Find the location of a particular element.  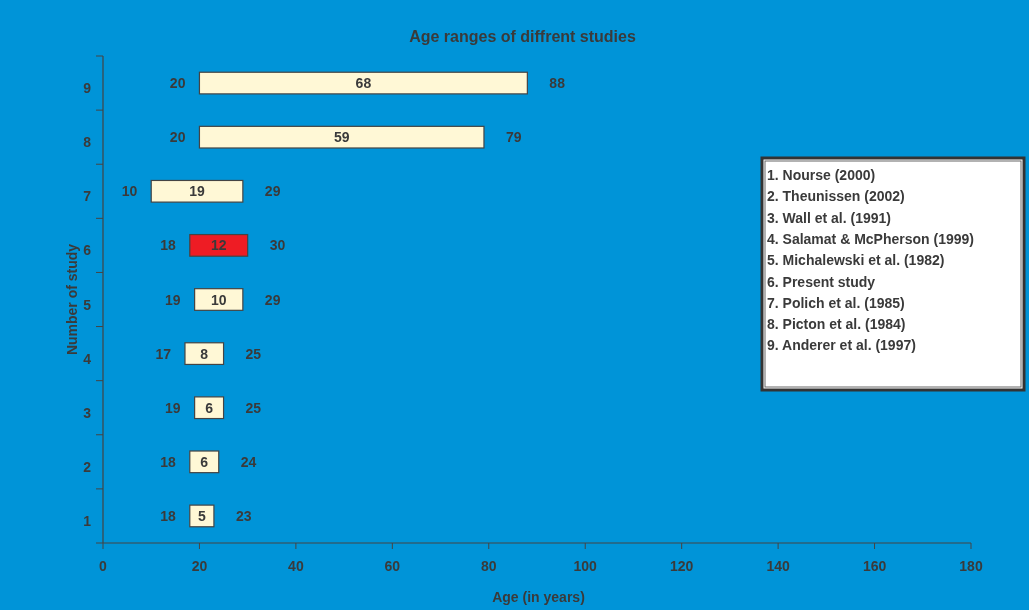

annotation: 9. Anderer et al. (1997) is located at coordinates (841, 345).